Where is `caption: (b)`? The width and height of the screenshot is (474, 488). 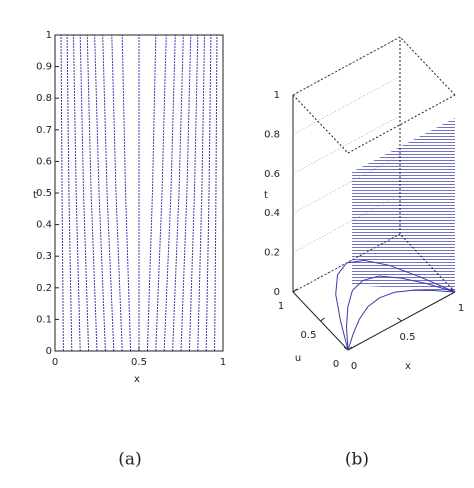 caption: (b) is located at coordinates (357, 460).